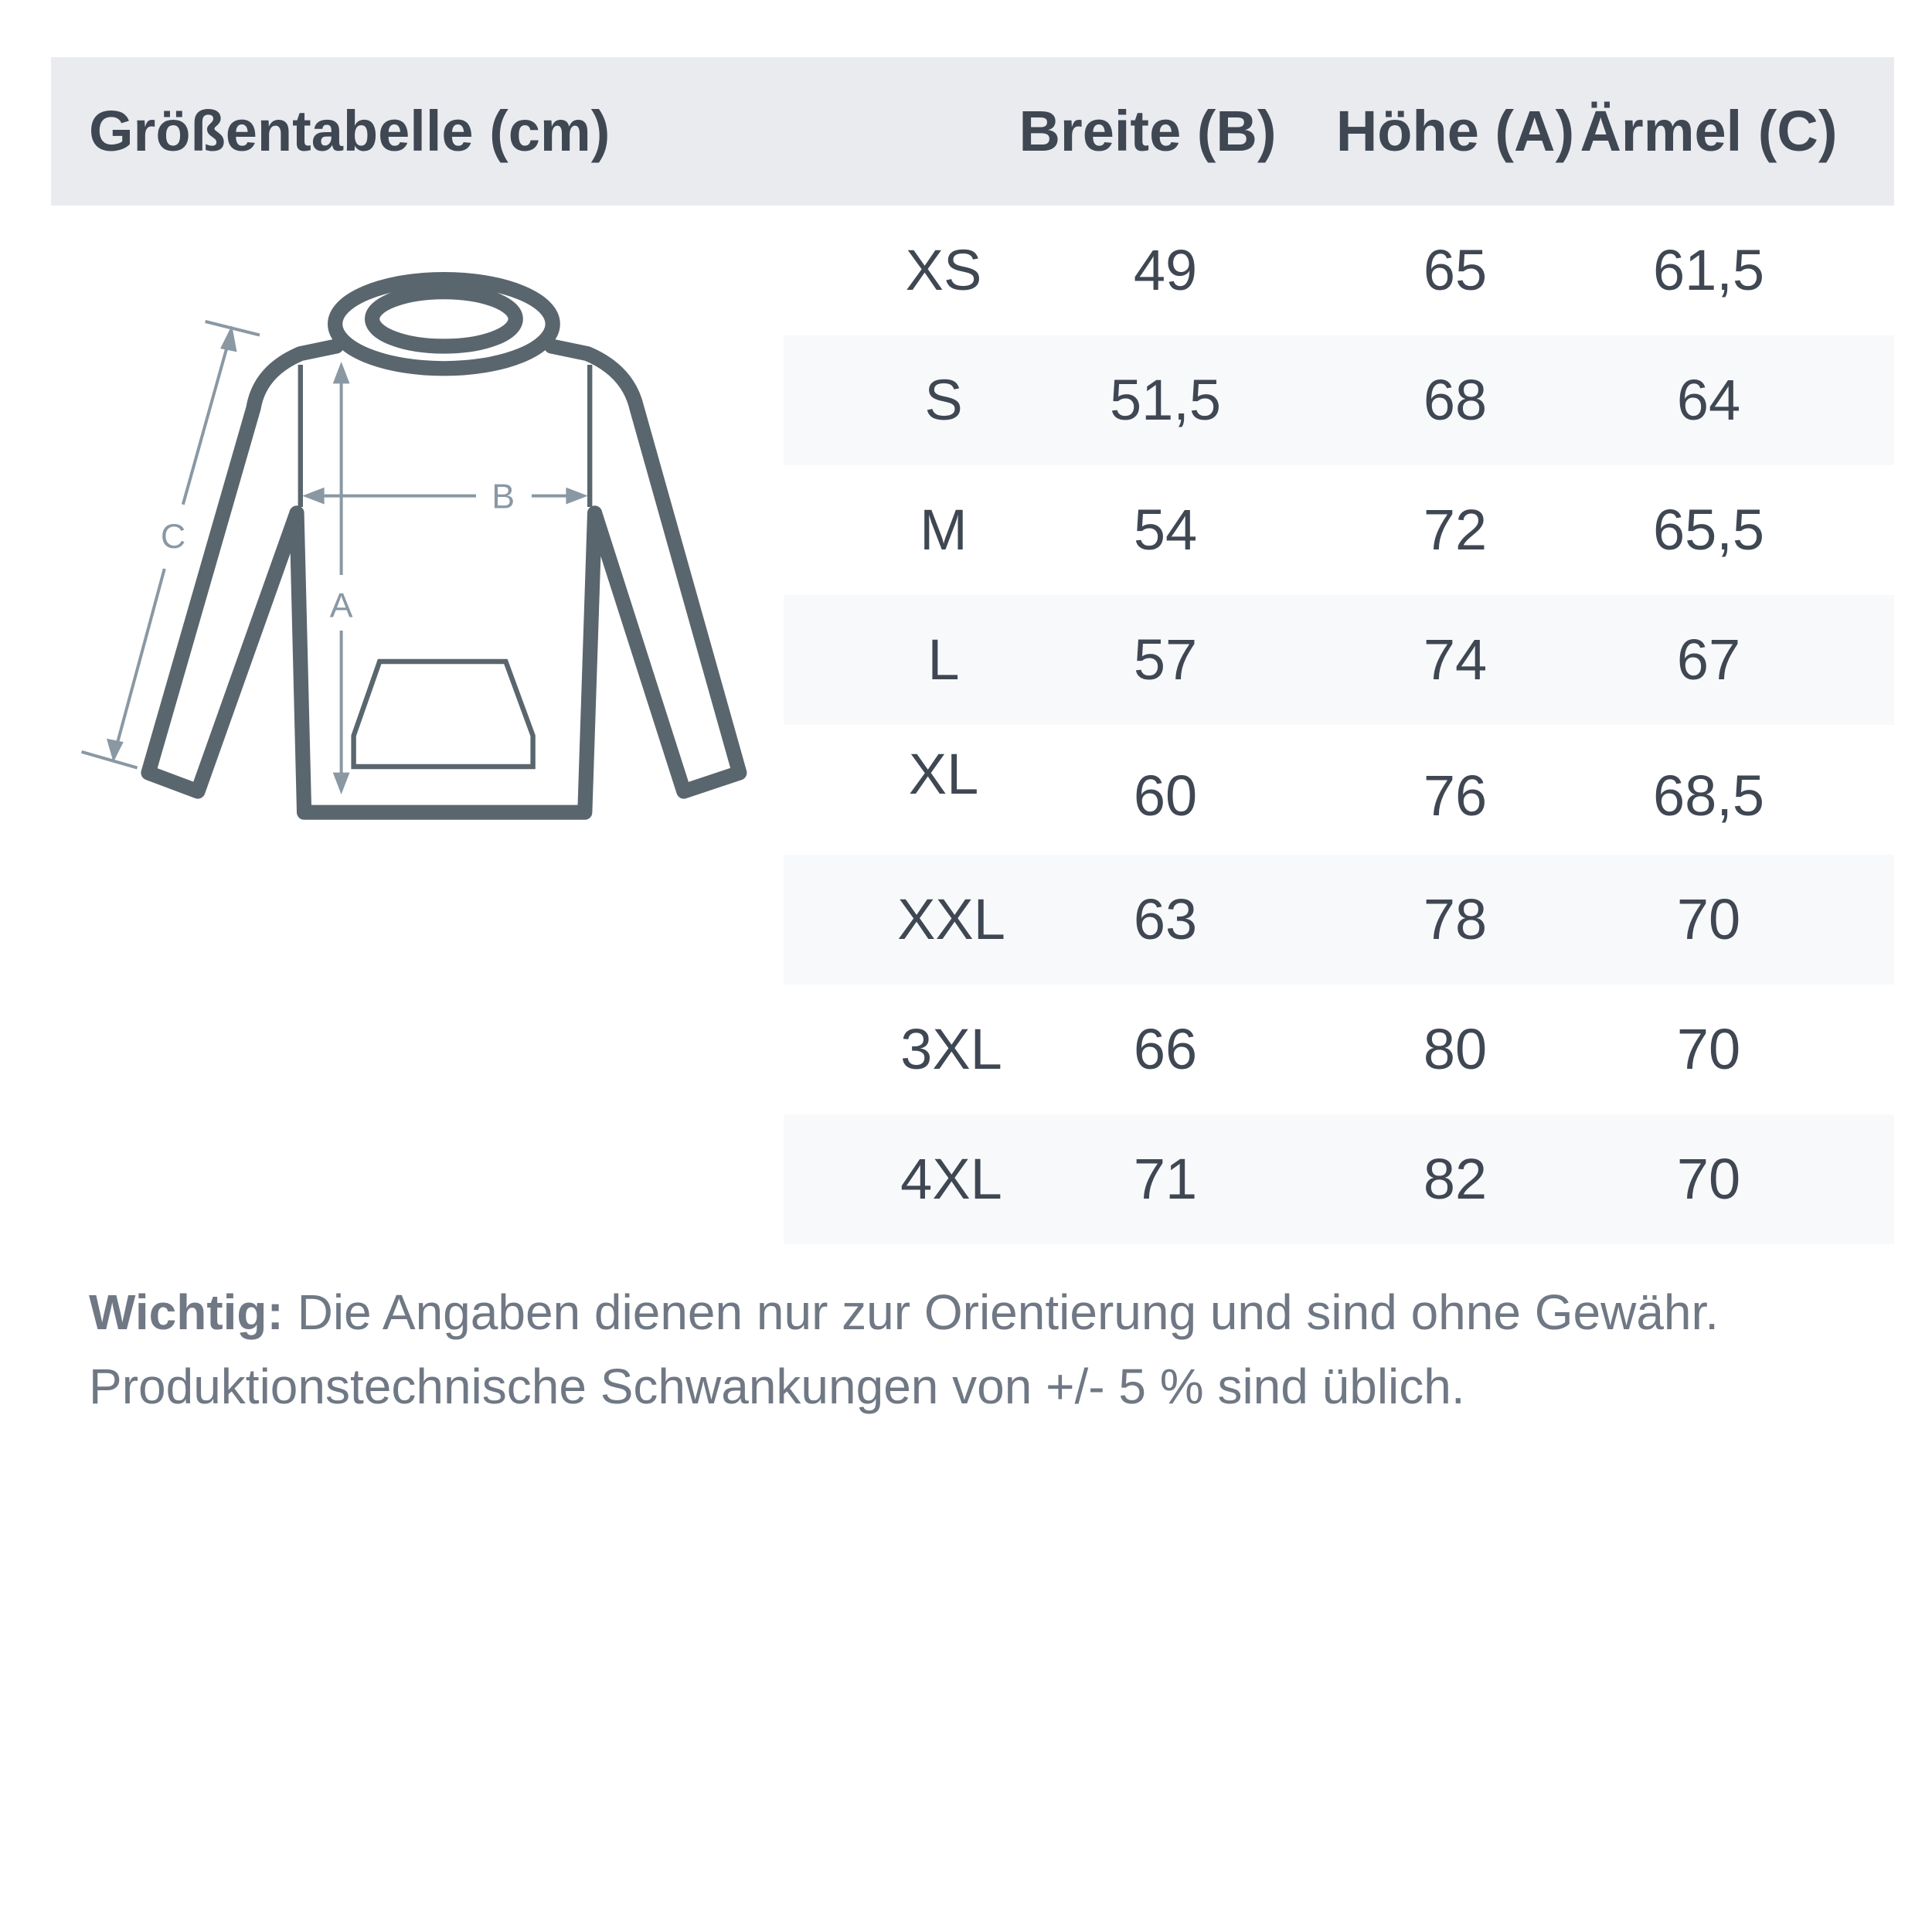 The width and height of the screenshot is (1932, 1932). What do you see at coordinates (1455, 270) in the screenshot?
I see `hoehe-cell: 65` at bounding box center [1455, 270].